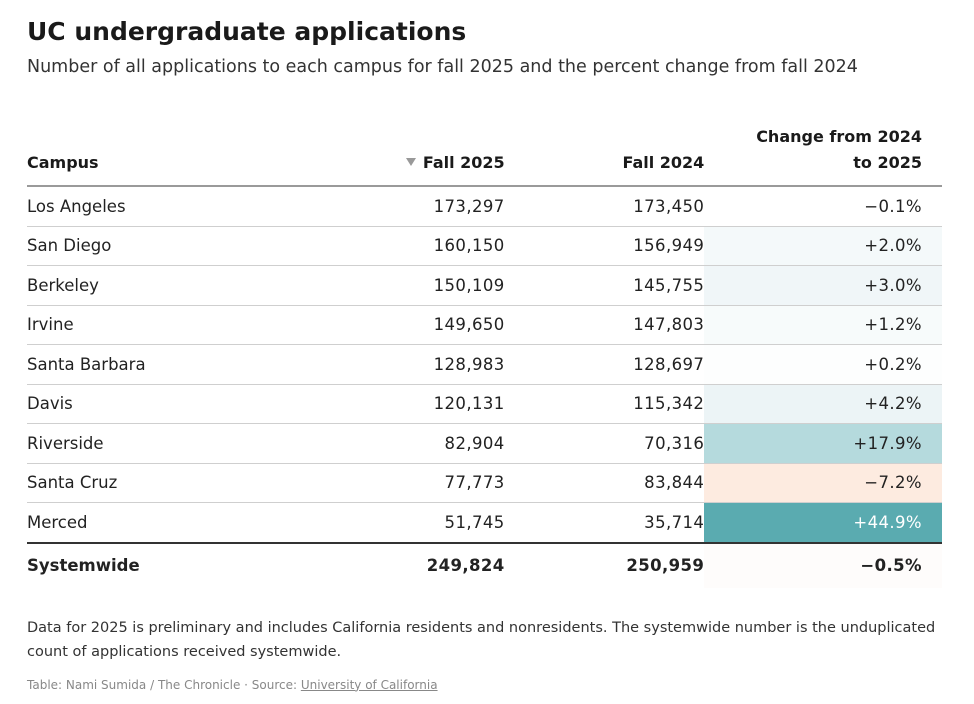 This screenshot has width=974, height=704. Describe the element at coordinates (823, 155) in the screenshot. I see `column-header-change: Change from 2024 to 2025` at that location.